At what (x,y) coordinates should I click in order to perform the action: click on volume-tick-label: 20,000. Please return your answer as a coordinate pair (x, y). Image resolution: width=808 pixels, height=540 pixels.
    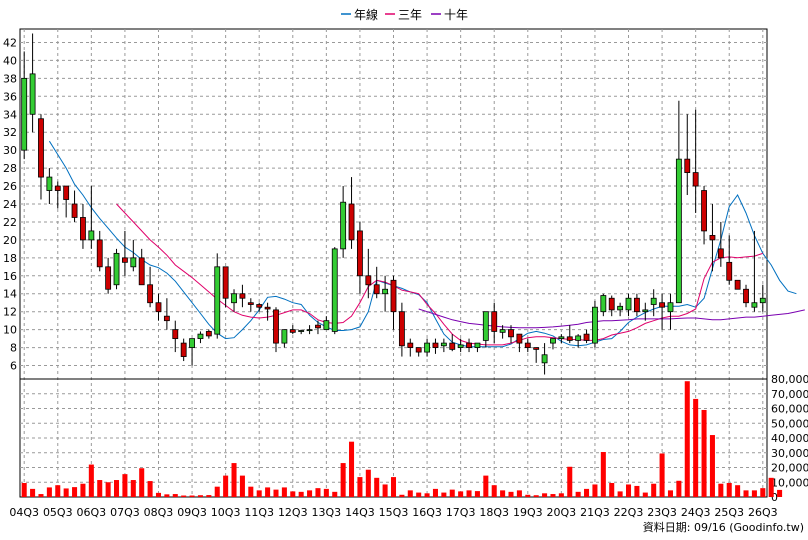
    Looking at the image, I should click on (789, 468).